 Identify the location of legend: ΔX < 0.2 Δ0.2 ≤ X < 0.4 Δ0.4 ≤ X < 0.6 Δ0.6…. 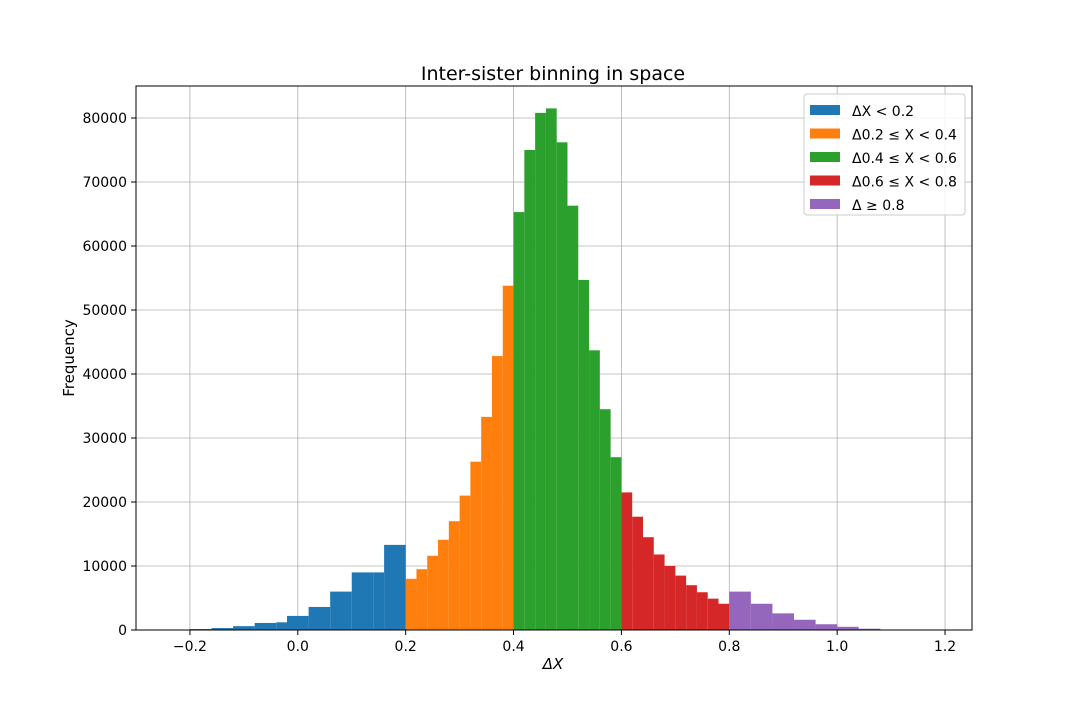
(884, 154).